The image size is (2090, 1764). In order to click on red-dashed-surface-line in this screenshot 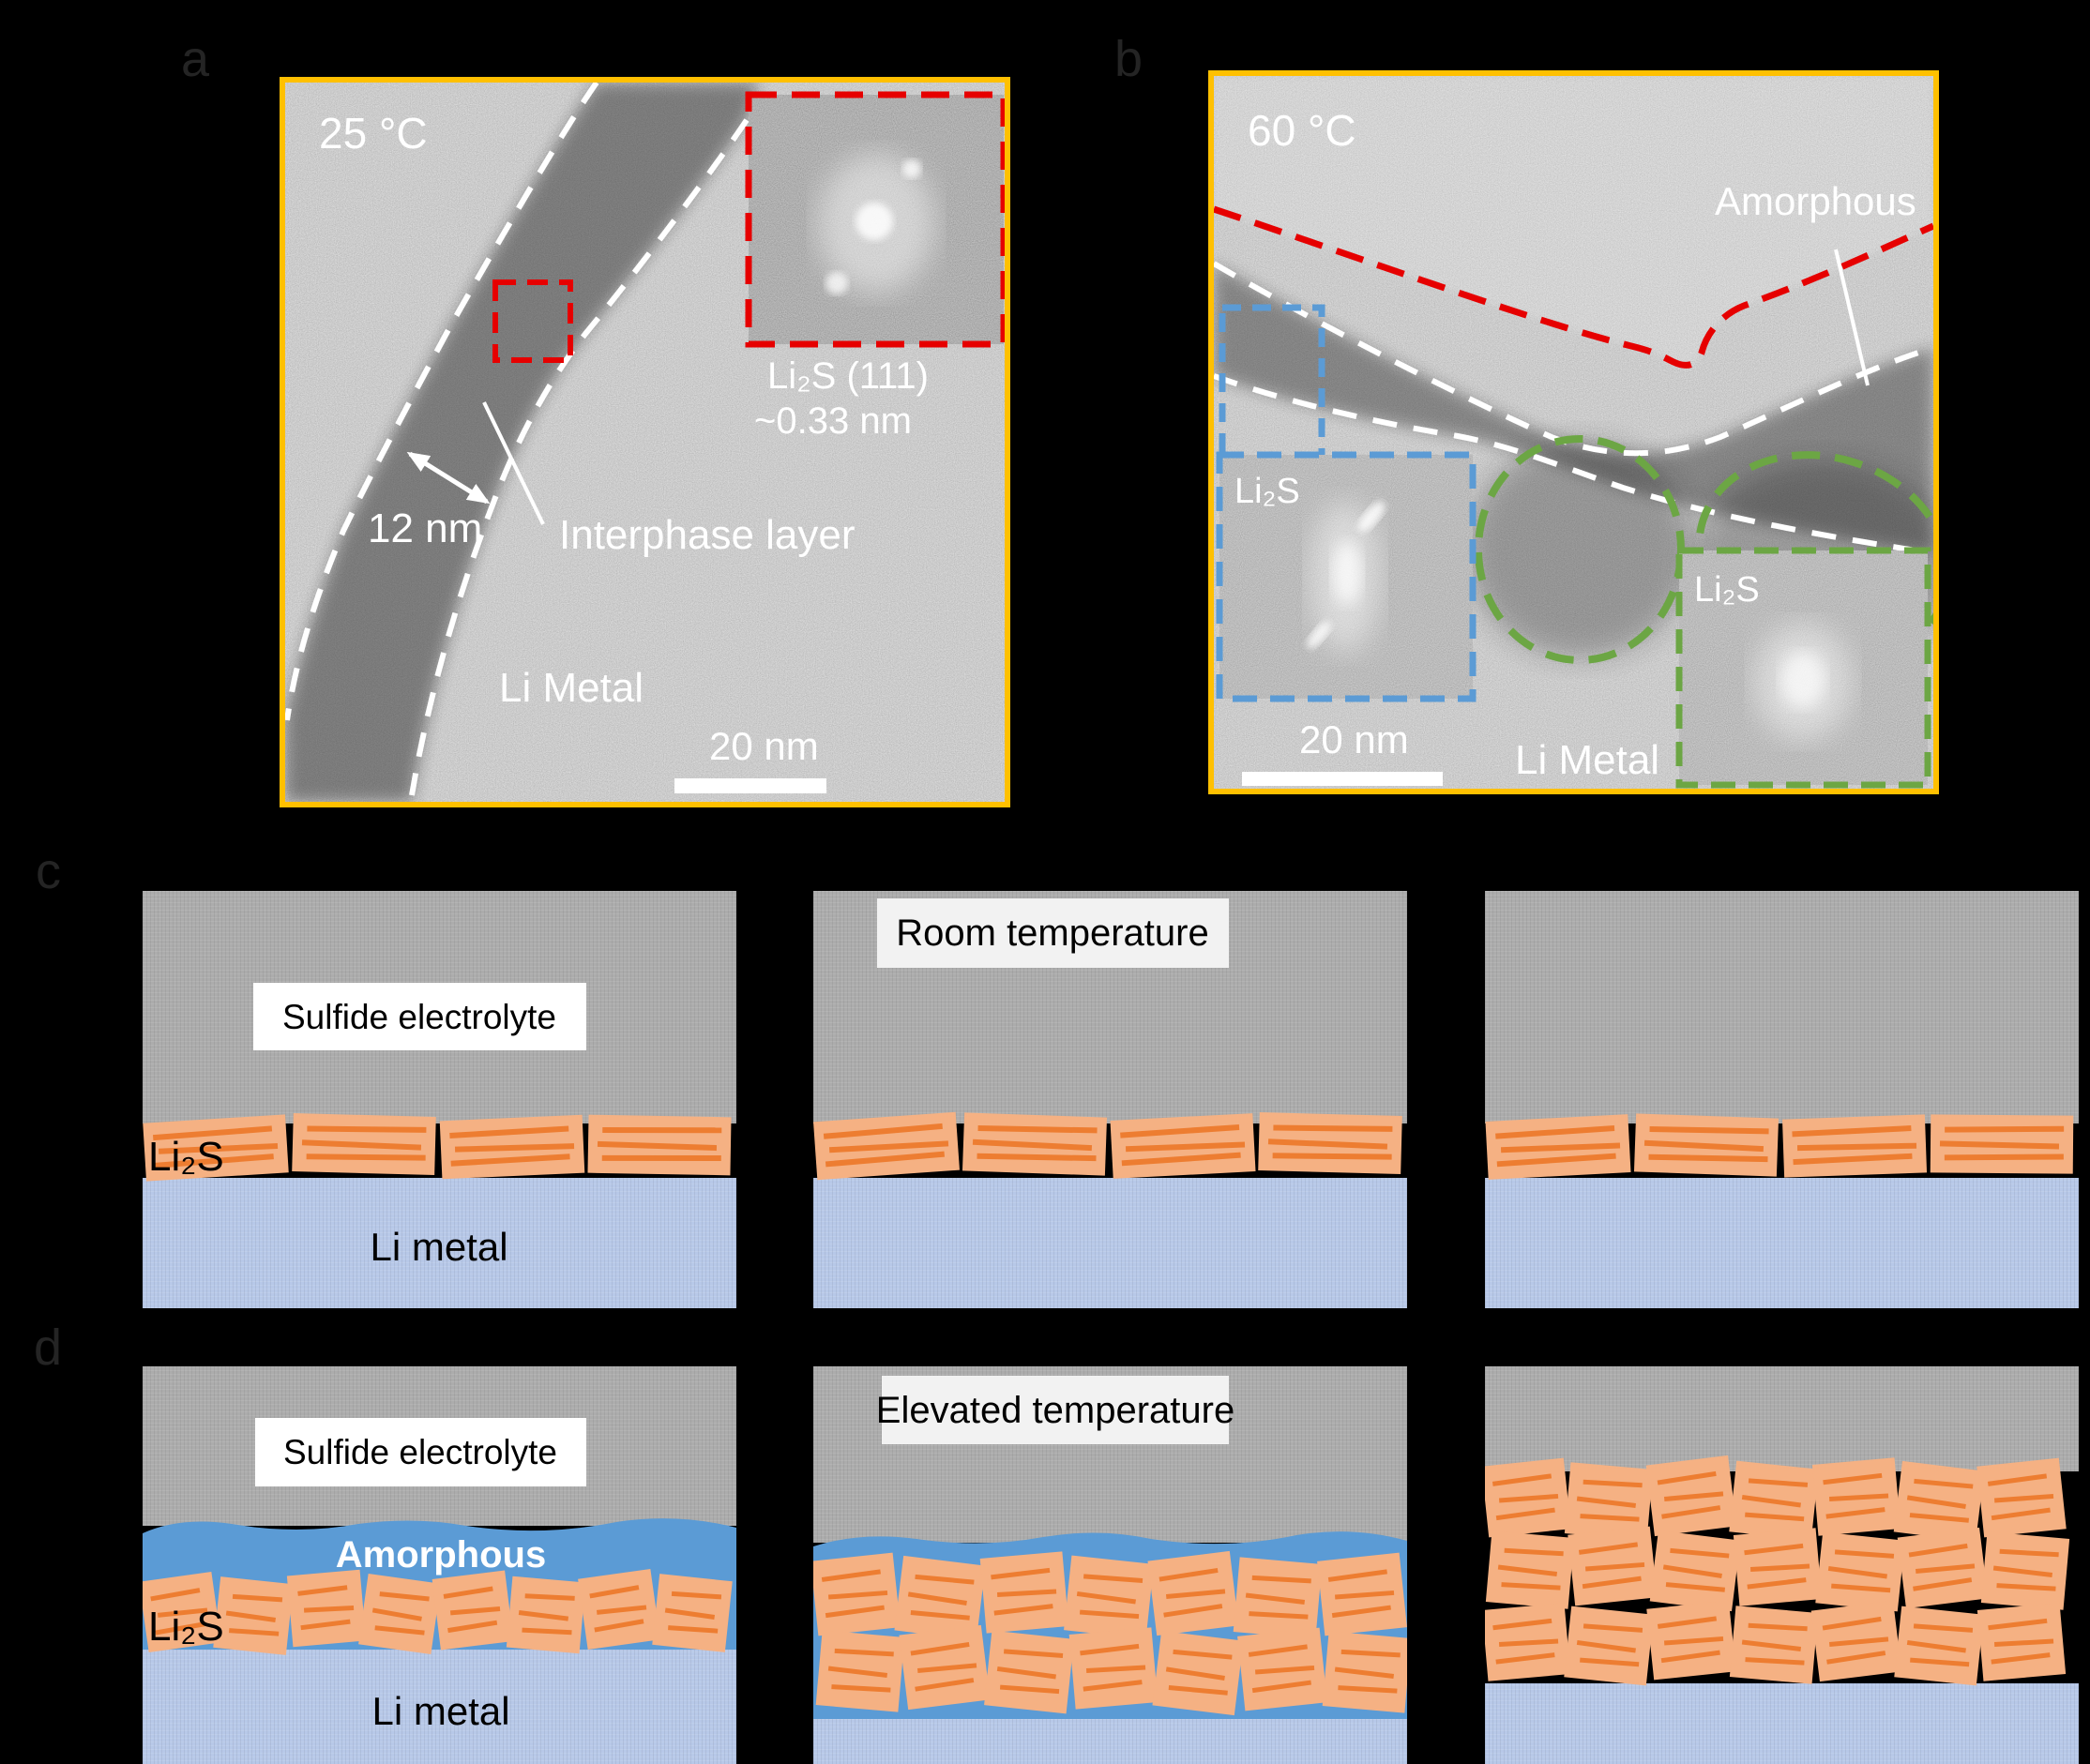, I will do `click(1573, 287)`.